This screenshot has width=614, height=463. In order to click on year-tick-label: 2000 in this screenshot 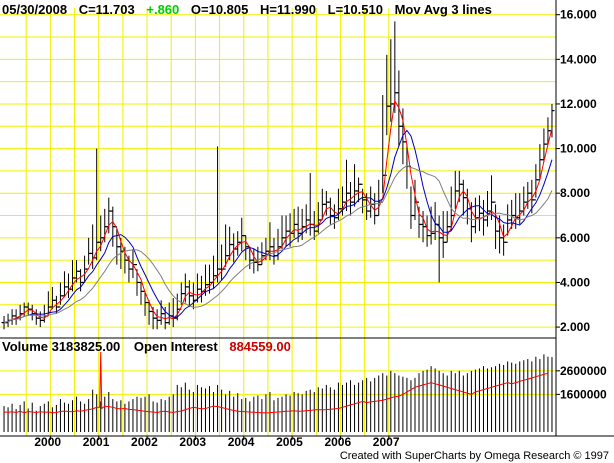, I will do `click(47, 442)`.